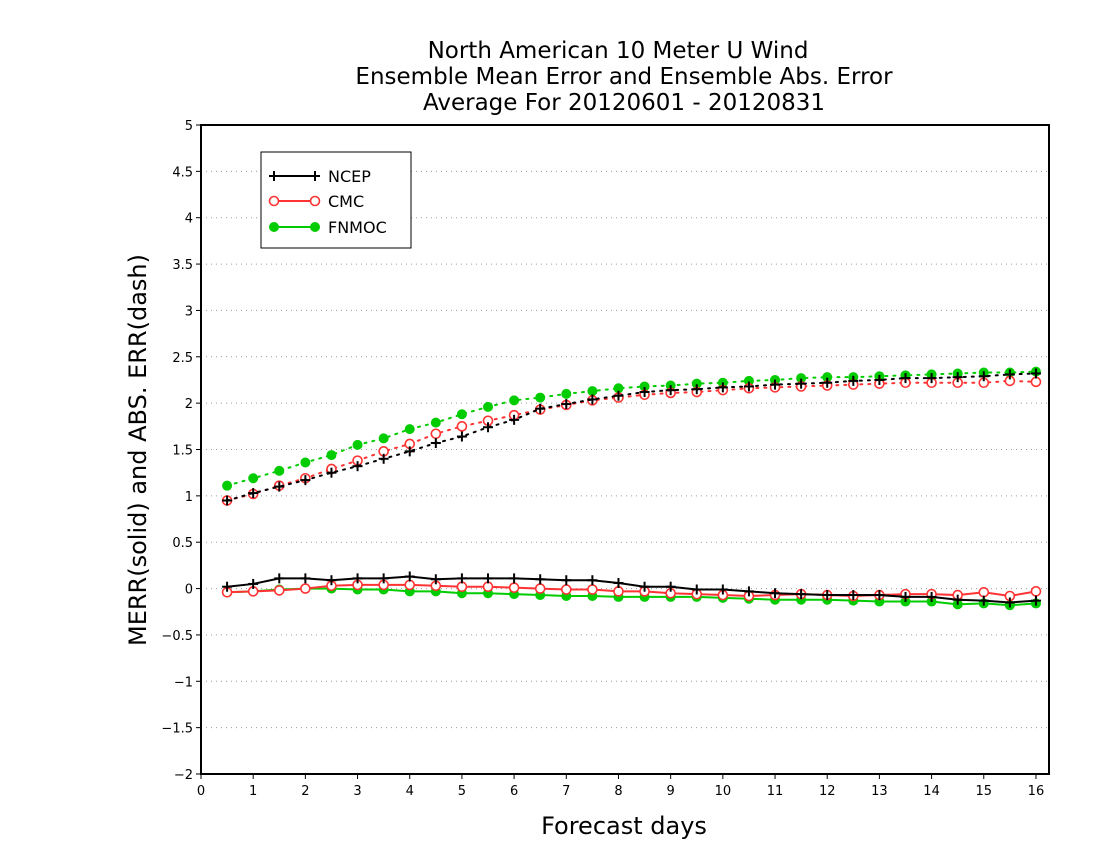 This screenshot has width=1100, height=850. I want to click on chart-title-line-1: North American 10 Meter U Wind, so click(618, 51).